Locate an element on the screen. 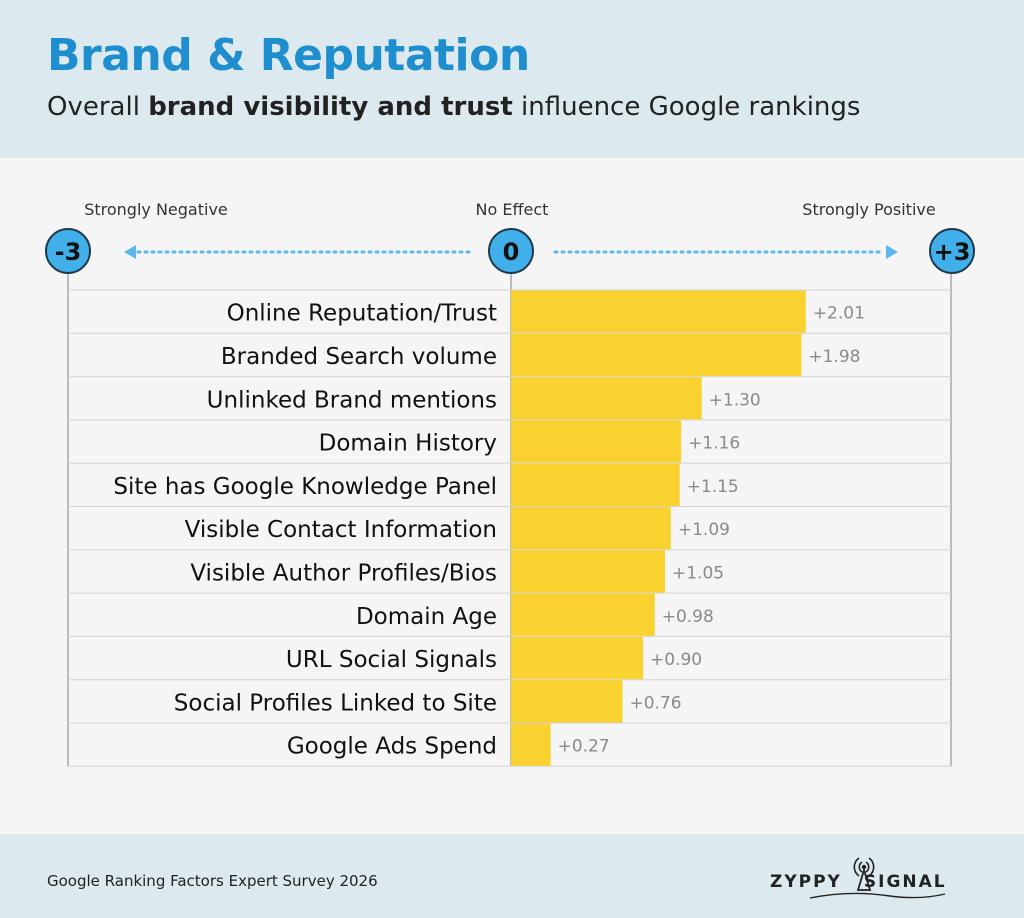 This screenshot has height=918, width=1024. scale-zero-label: No Effect is located at coordinates (512, 209).